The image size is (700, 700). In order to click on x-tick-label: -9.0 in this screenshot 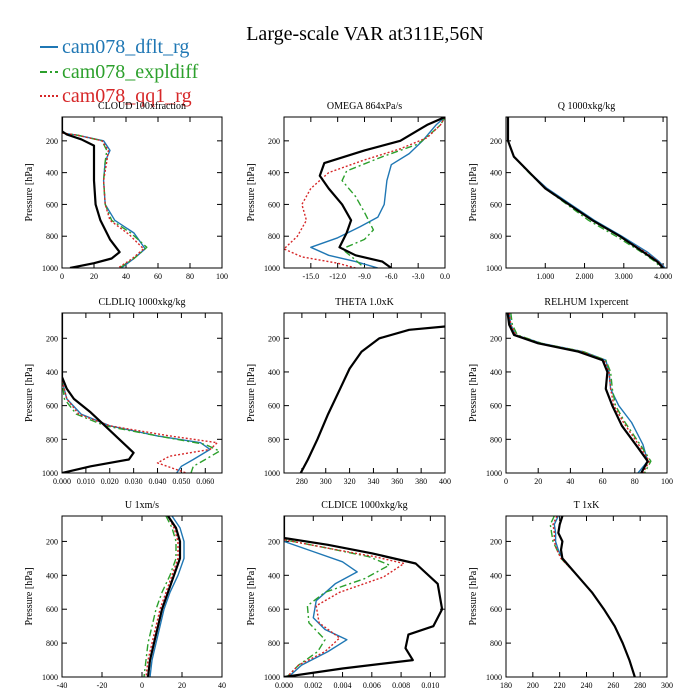, I will do `click(364, 276)`.